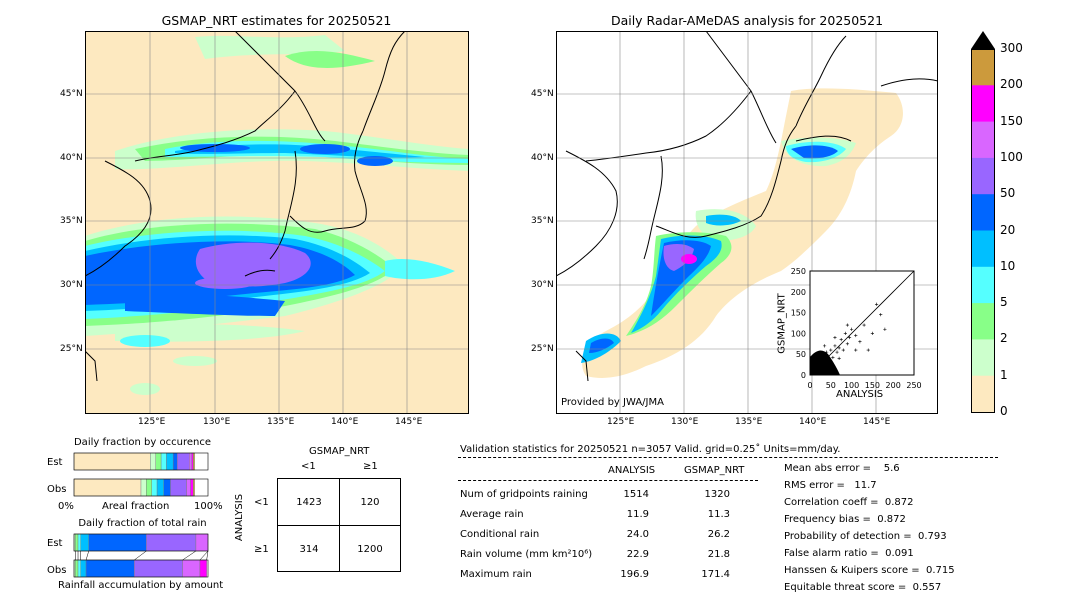  Describe the element at coordinates (845, 519) in the screenshot. I see `score-frequency-bias: Frequency bias = 0.872` at that location.